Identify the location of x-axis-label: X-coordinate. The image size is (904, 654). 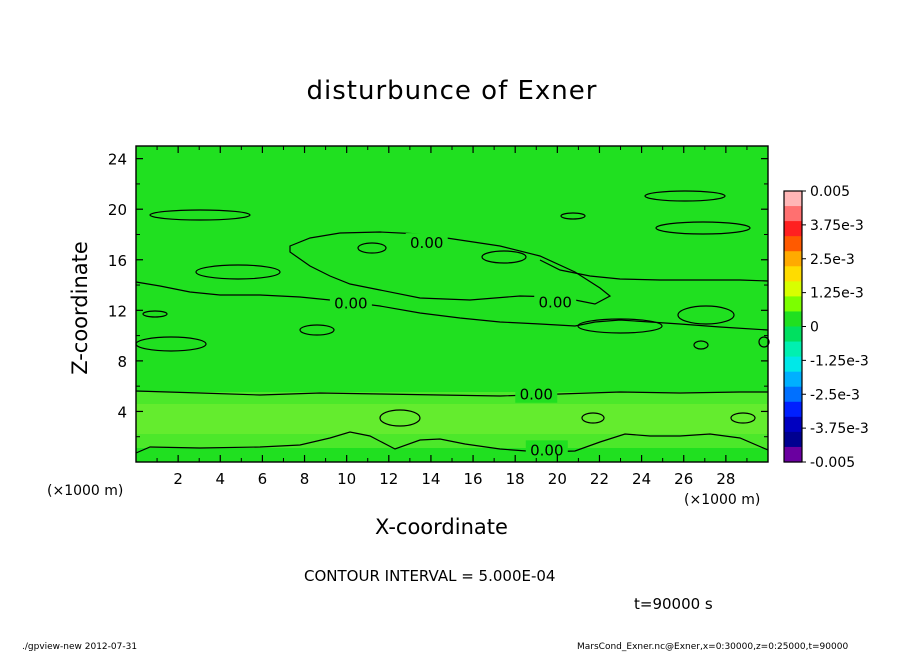
(441, 527).